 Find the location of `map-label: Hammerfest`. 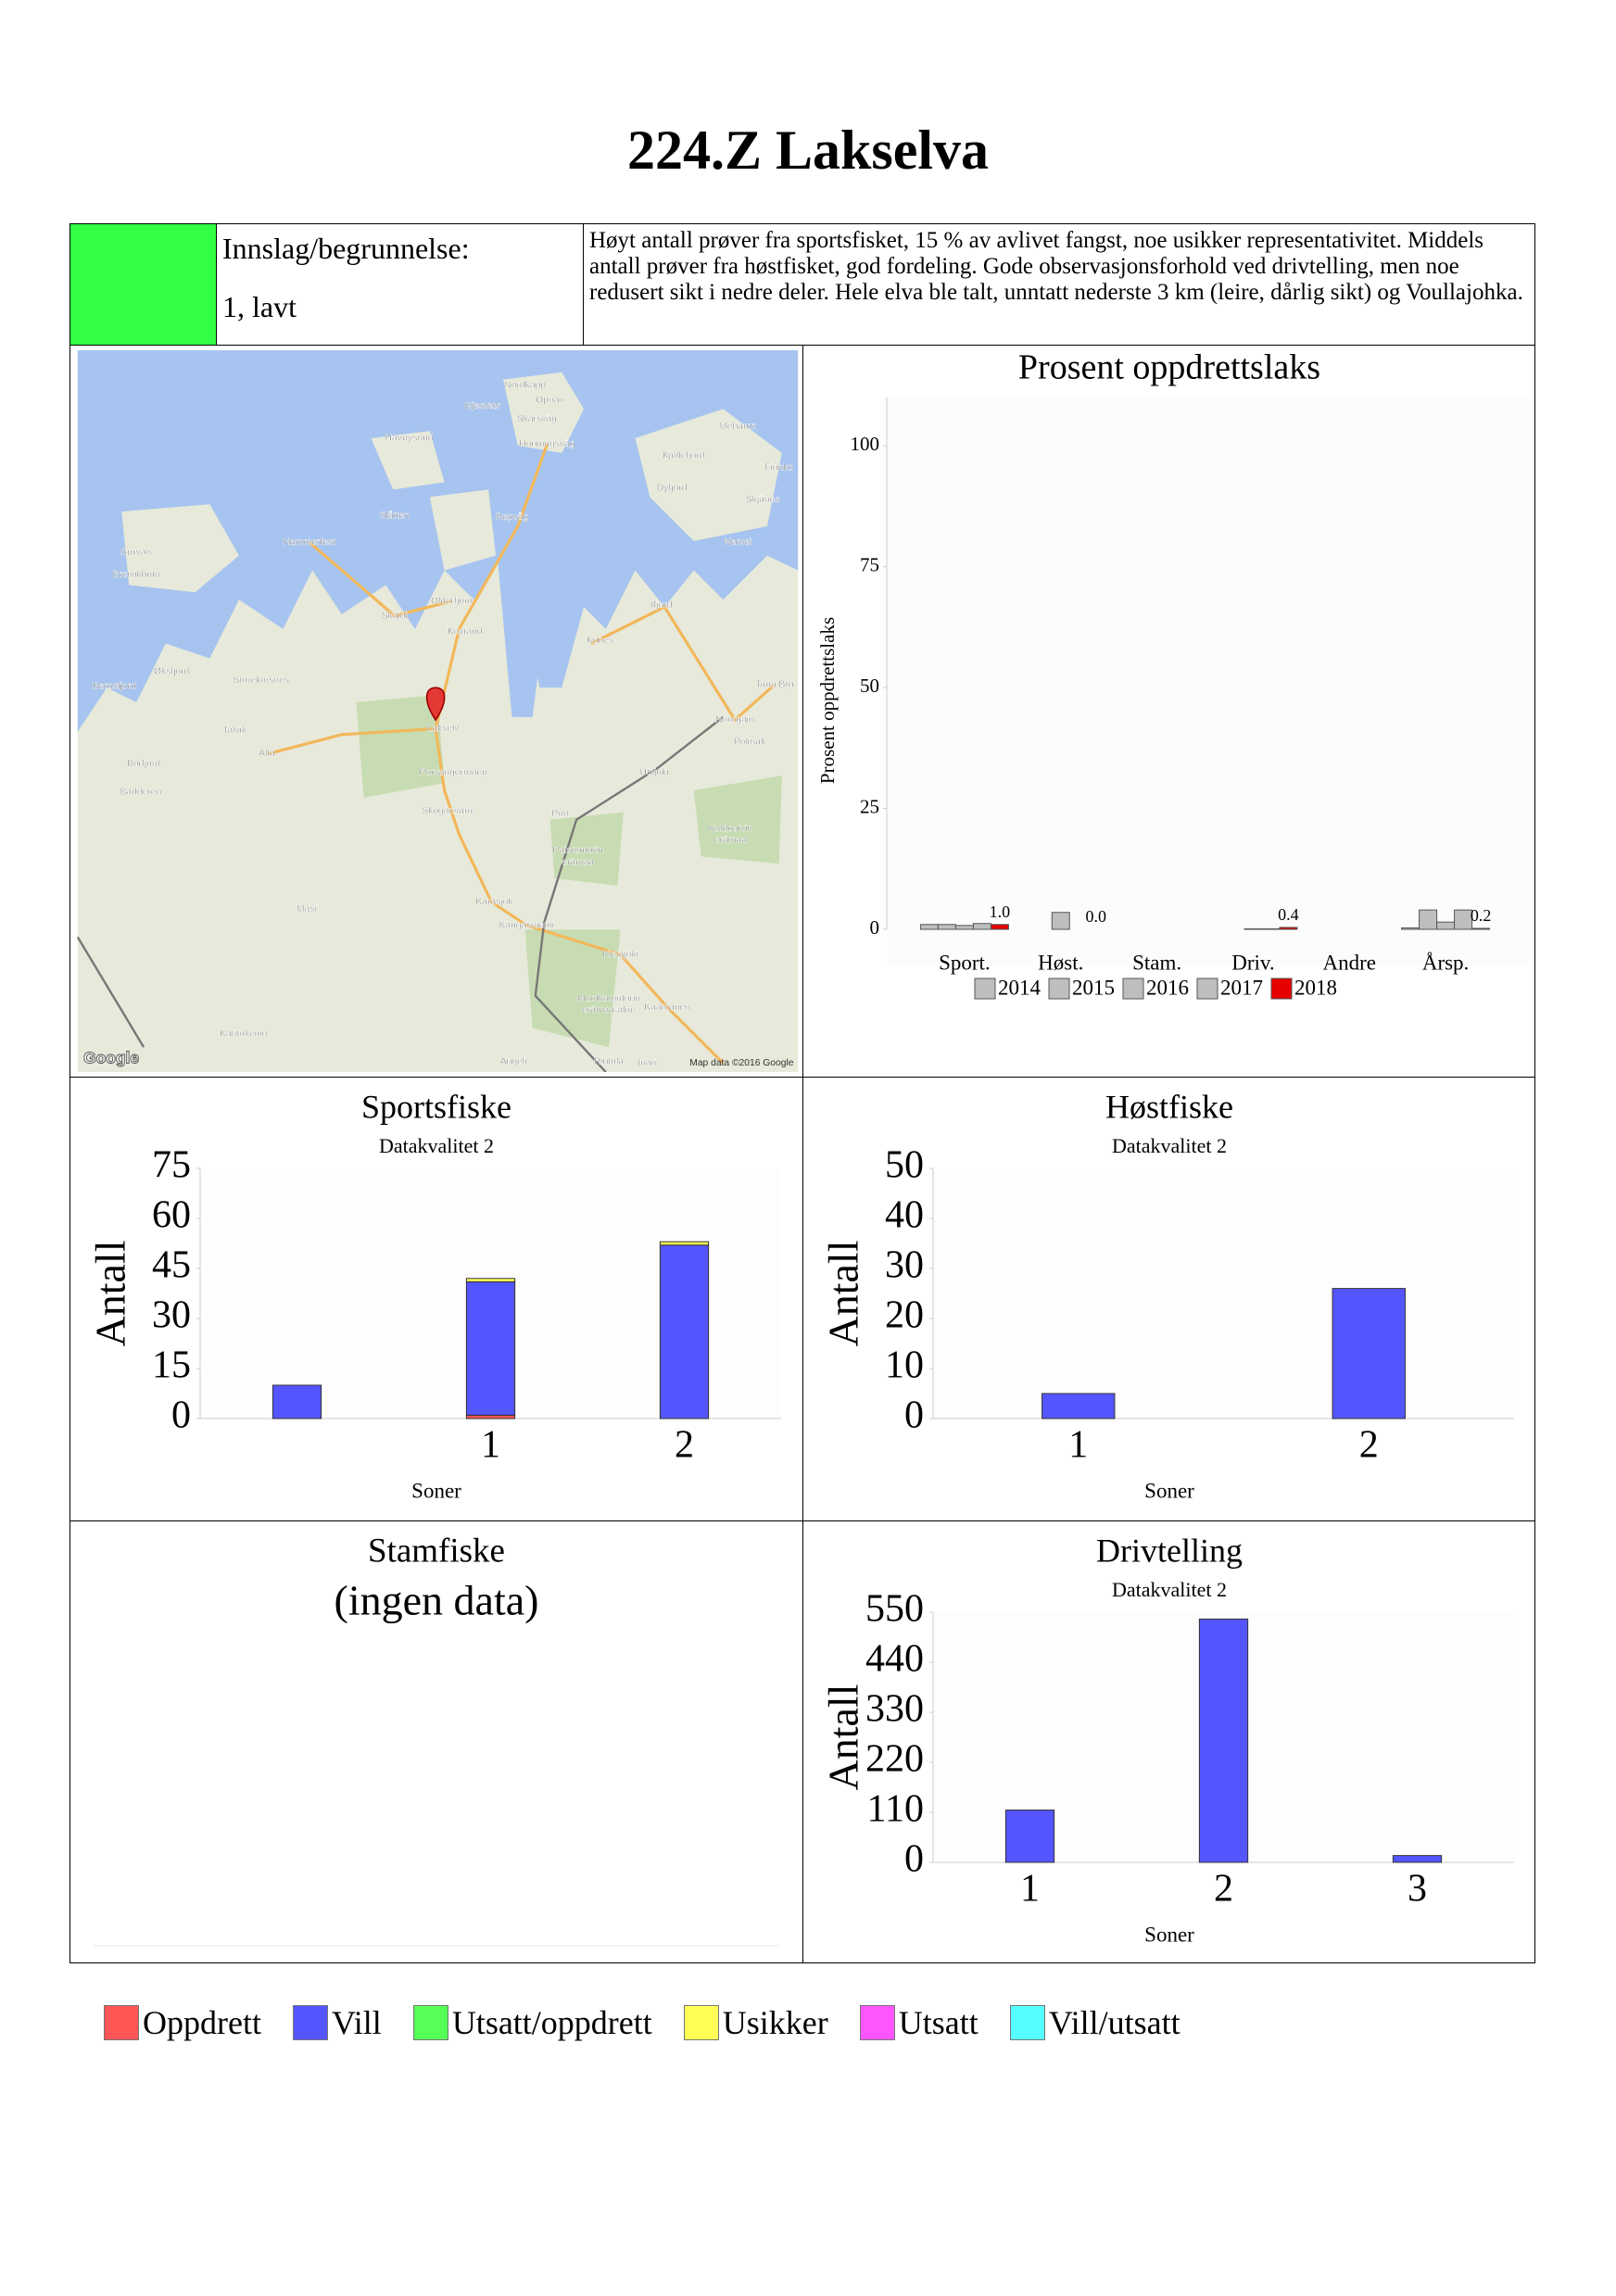

map-label: Hammerfest is located at coordinates (309, 542).